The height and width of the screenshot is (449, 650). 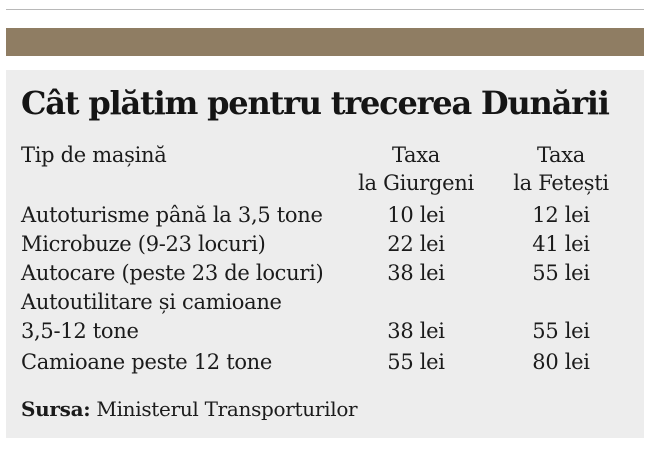 I want to click on row-fetesti-fee: 12 lei, so click(x=561, y=215).